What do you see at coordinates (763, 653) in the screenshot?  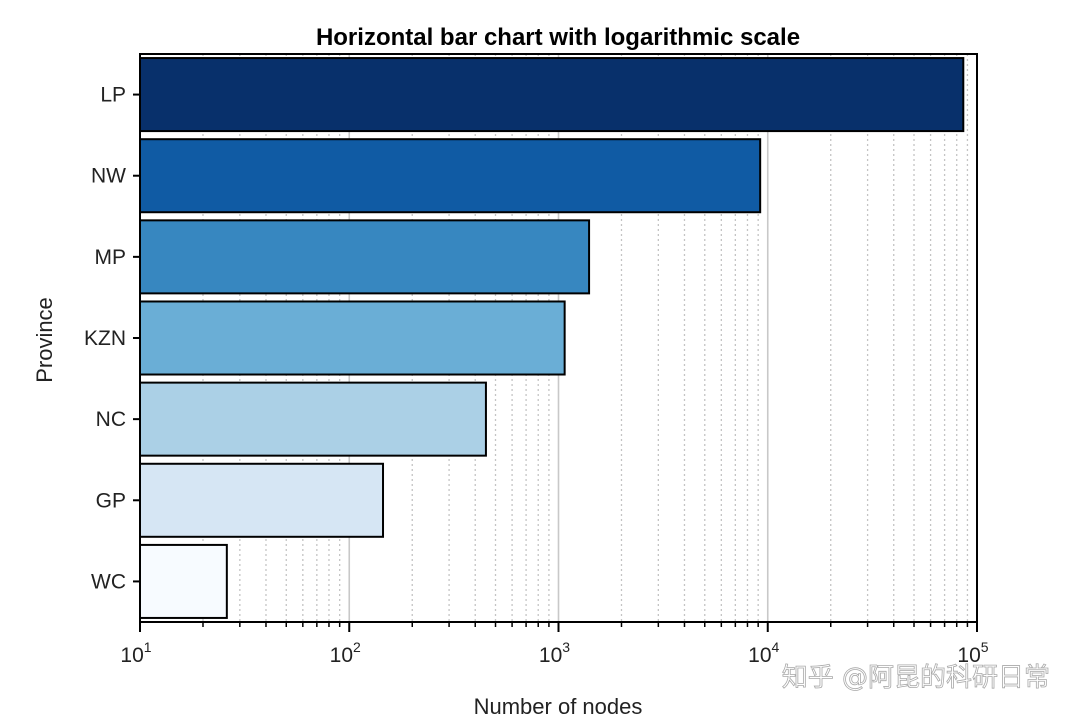 I see `x-tick-label: 10⁴` at bounding box center [763, 653].